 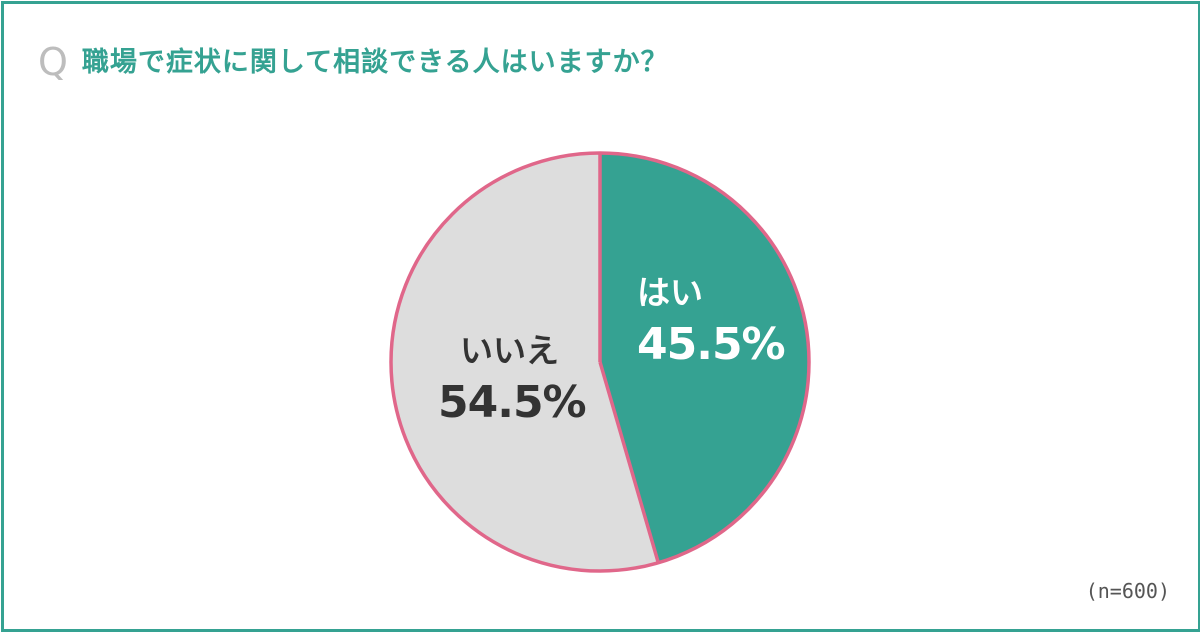 What do you see at coordinates (53, 62) in the screenshot?
I see `question-mark-icon: Q` at bounding box center [53, 62].